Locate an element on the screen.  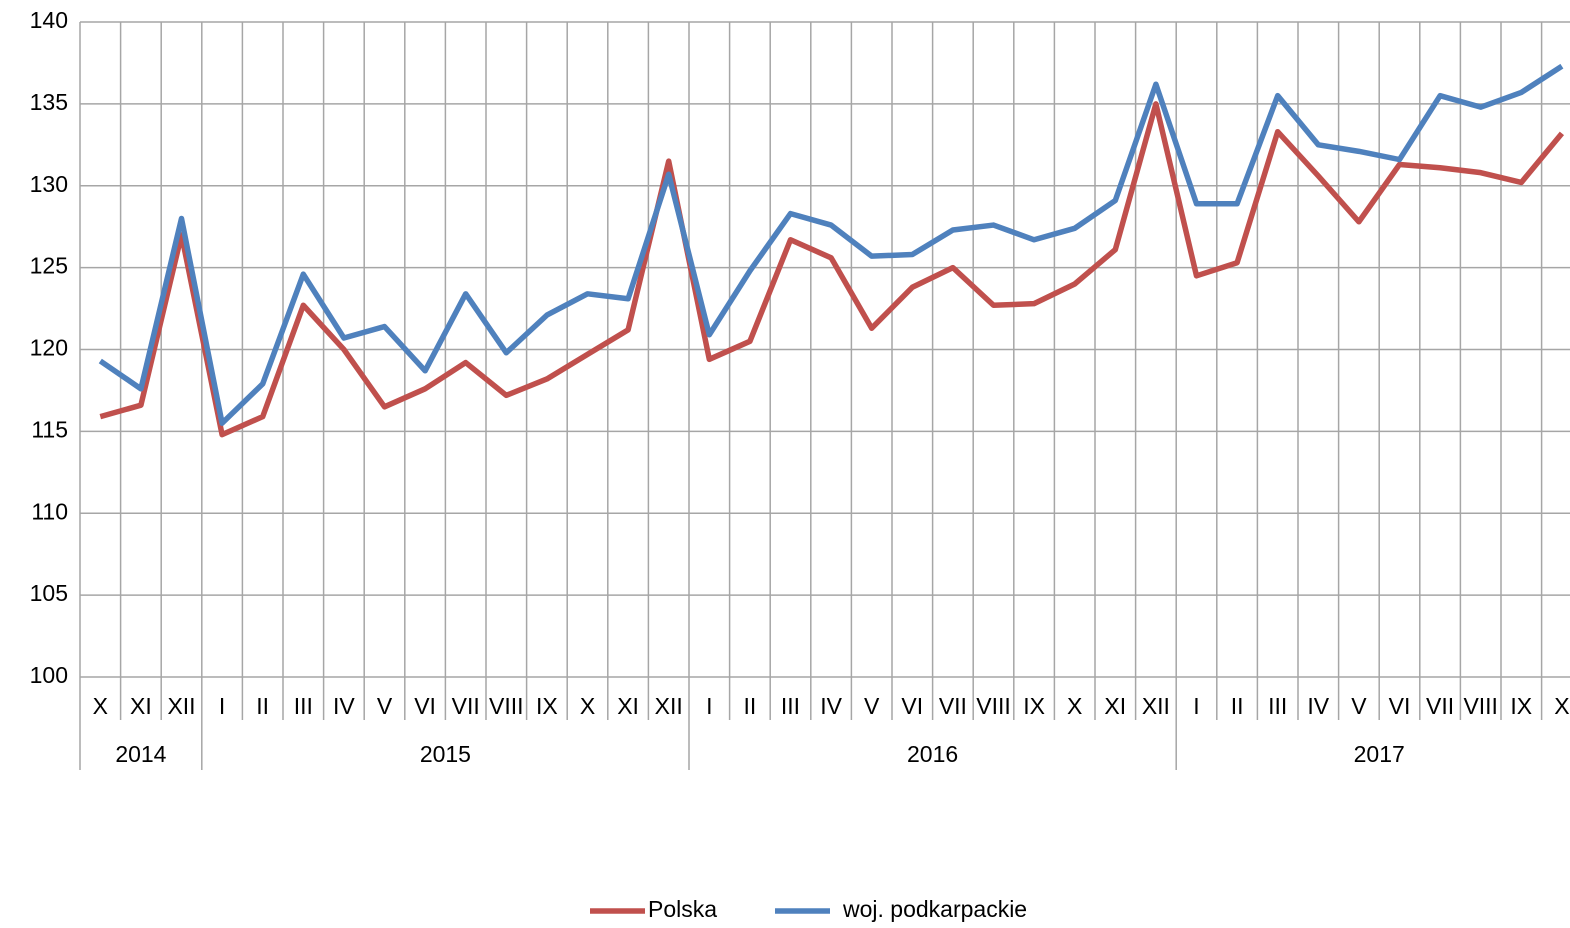
y-tick-label: 140 is located at coordinates (49, 20).